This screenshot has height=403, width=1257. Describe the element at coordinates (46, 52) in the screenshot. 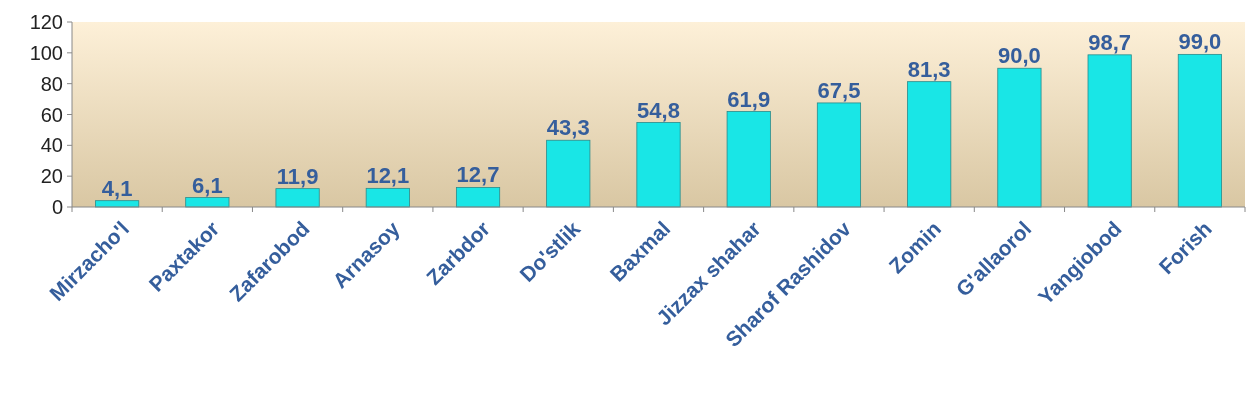

I see `y-tick-label: 100` at that location.